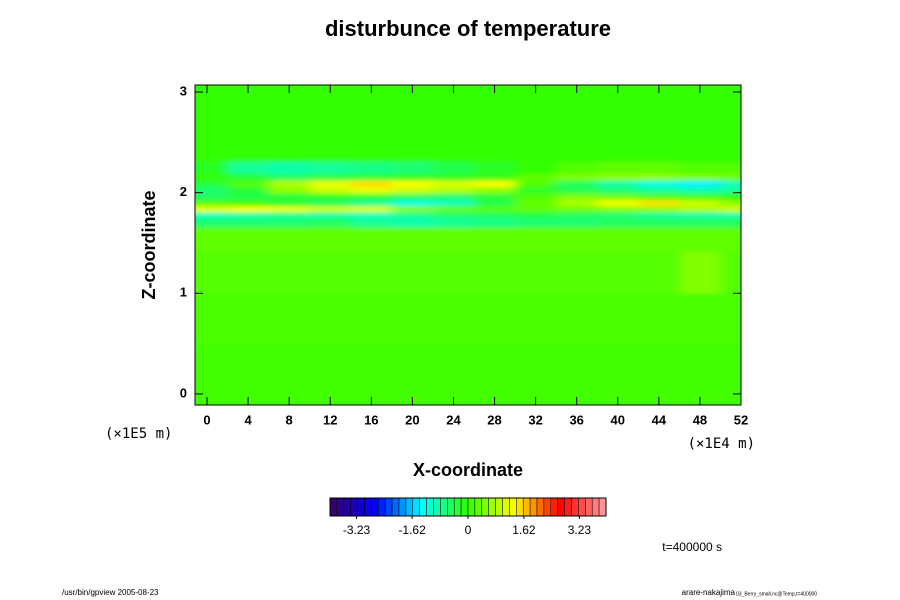  Describe the element at coordinates (468, 530) in the screenshot. I see `colorbar-tick-label: 0` at that location.